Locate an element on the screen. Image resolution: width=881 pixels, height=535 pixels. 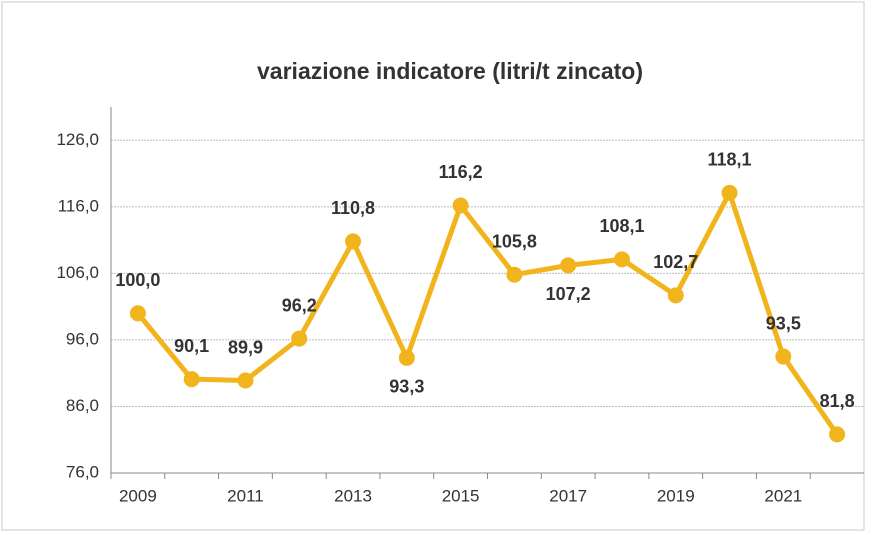
value-label: 108,1 is located at coordinates (621, 226).